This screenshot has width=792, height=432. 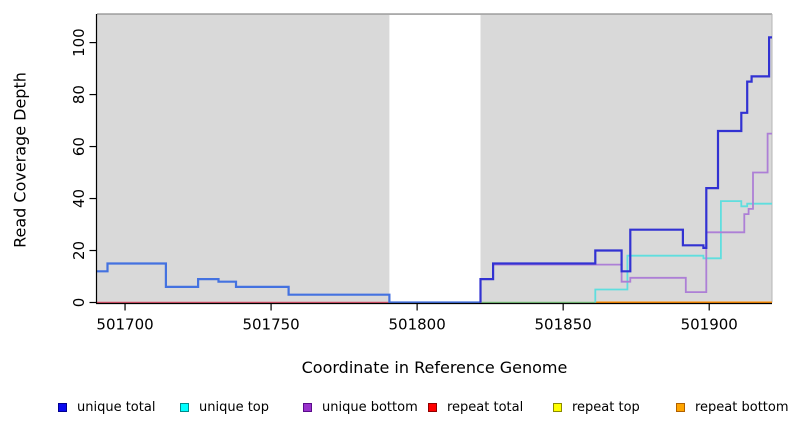 What do you see at coordinates (434, 367) in the screenshot?
I see `x-axis-label: Coordinate in Reference Genome` at bounding box center [434, 367].